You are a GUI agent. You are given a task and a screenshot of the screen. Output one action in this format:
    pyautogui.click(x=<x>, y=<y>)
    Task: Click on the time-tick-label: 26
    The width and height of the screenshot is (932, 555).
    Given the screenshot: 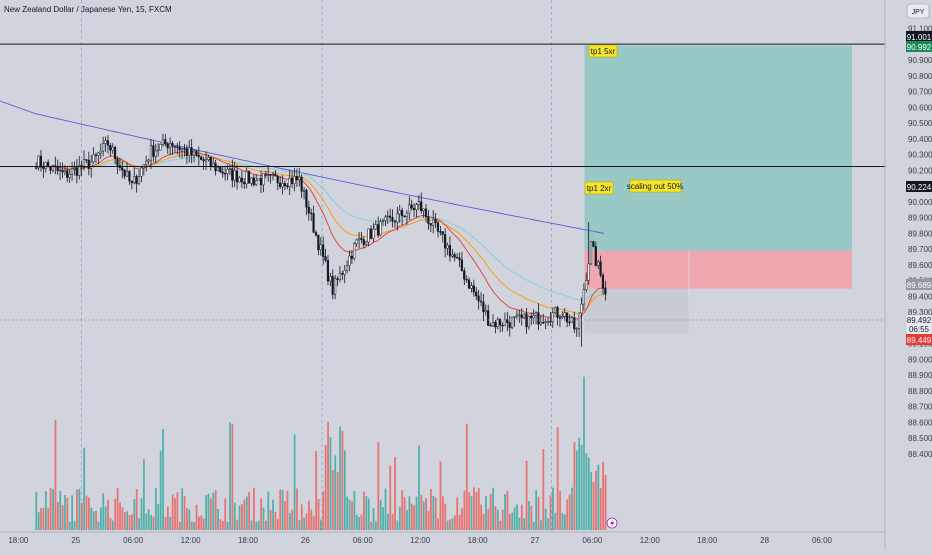 What is the action you would take?
    pyautogui.click(x=305, y=540)
    